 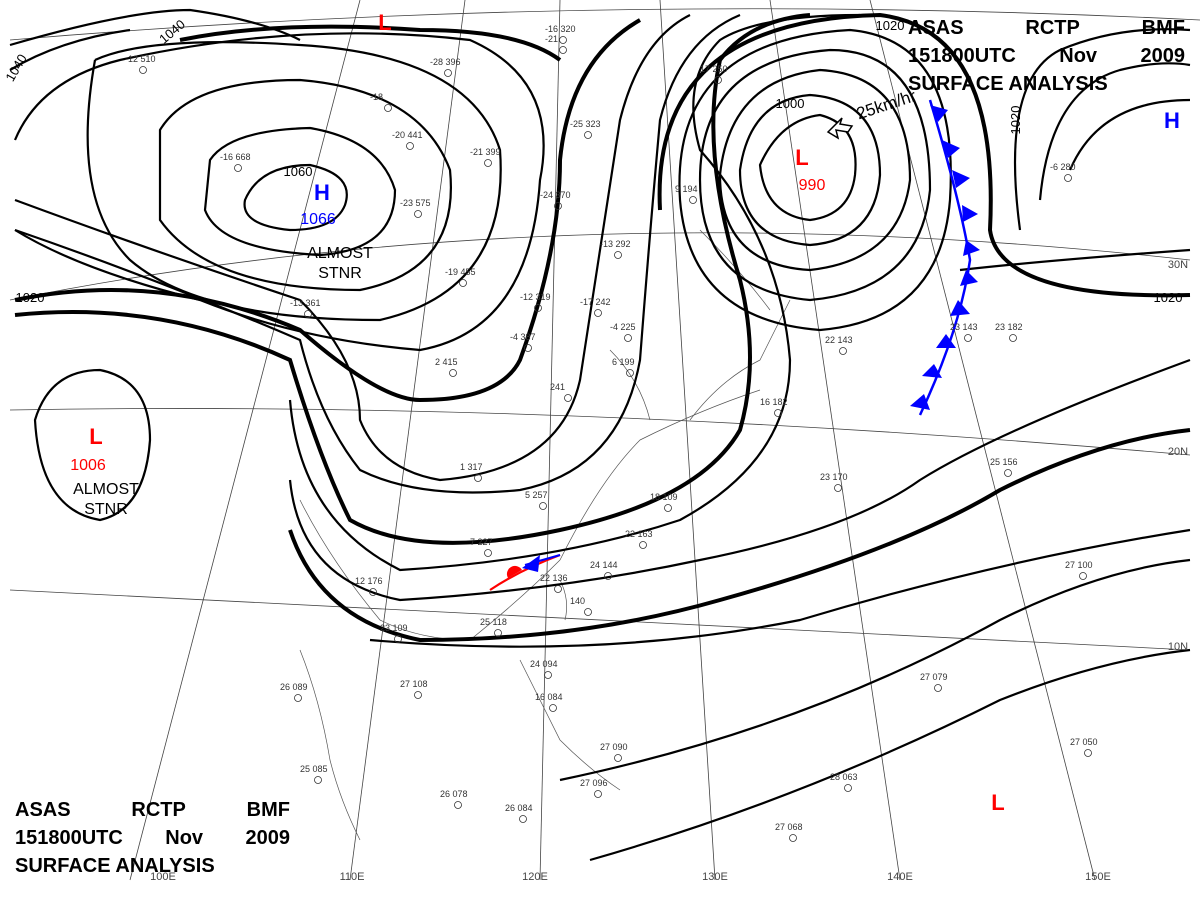 I want to click on station-plot: 27 108, so click(x=414, y=689).